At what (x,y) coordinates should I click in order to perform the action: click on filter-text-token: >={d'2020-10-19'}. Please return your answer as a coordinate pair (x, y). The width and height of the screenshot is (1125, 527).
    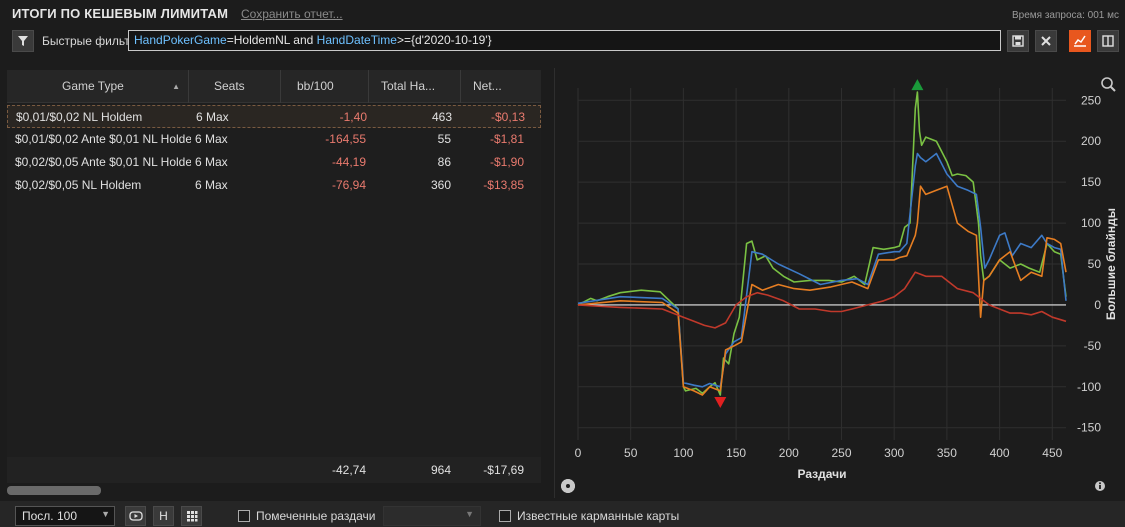
    Looking at the image, I should click on (444, 40).